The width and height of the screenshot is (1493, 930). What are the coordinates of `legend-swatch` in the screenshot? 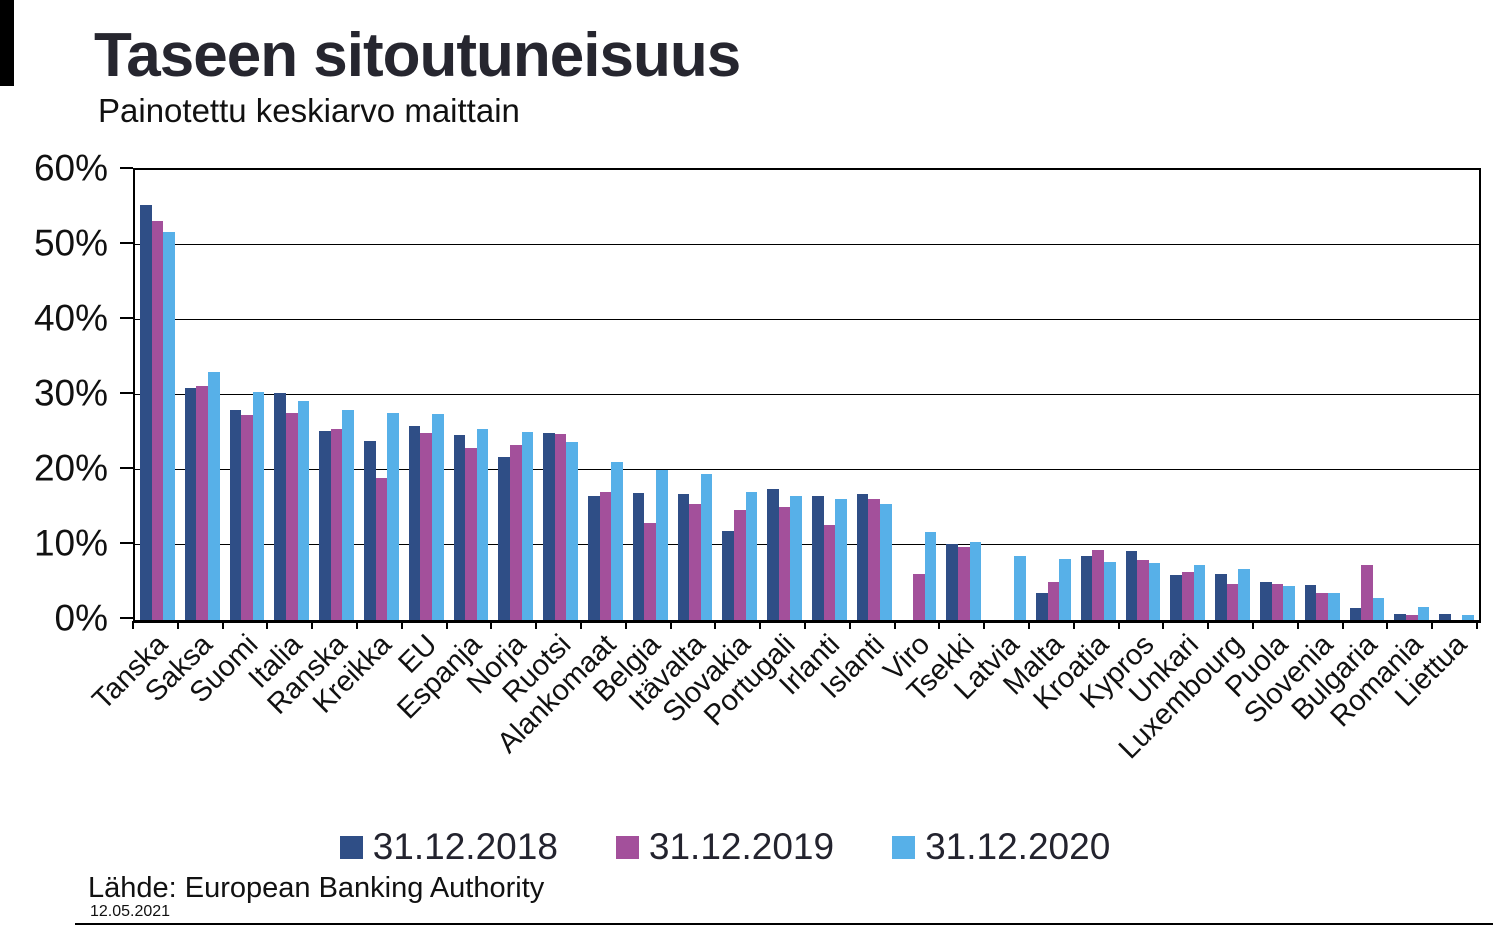 It's located at (627, 847).